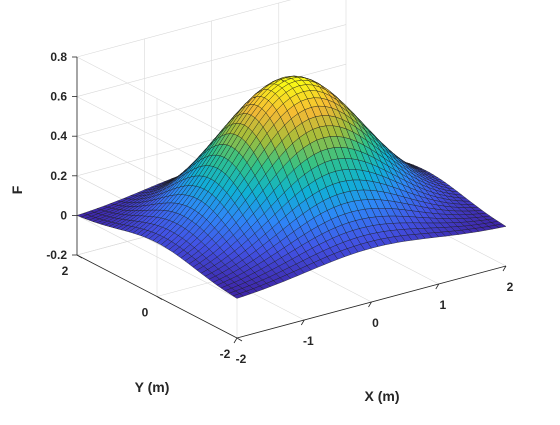 The image size is (560, 425). I want to click on z-tick-label: 0, so click(63, 215).